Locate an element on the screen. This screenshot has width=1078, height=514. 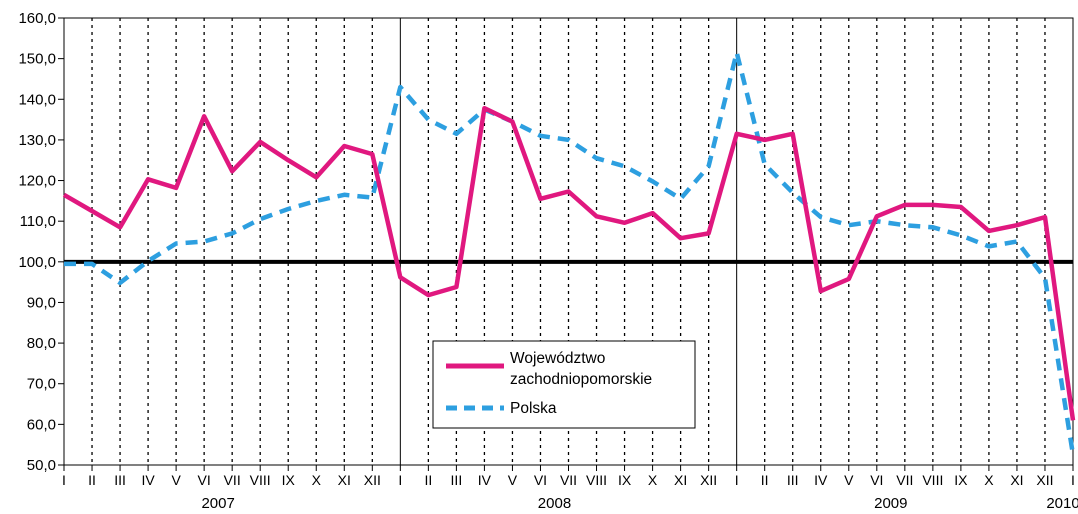
year-label: 2008 is located at coordinates (554, 503).